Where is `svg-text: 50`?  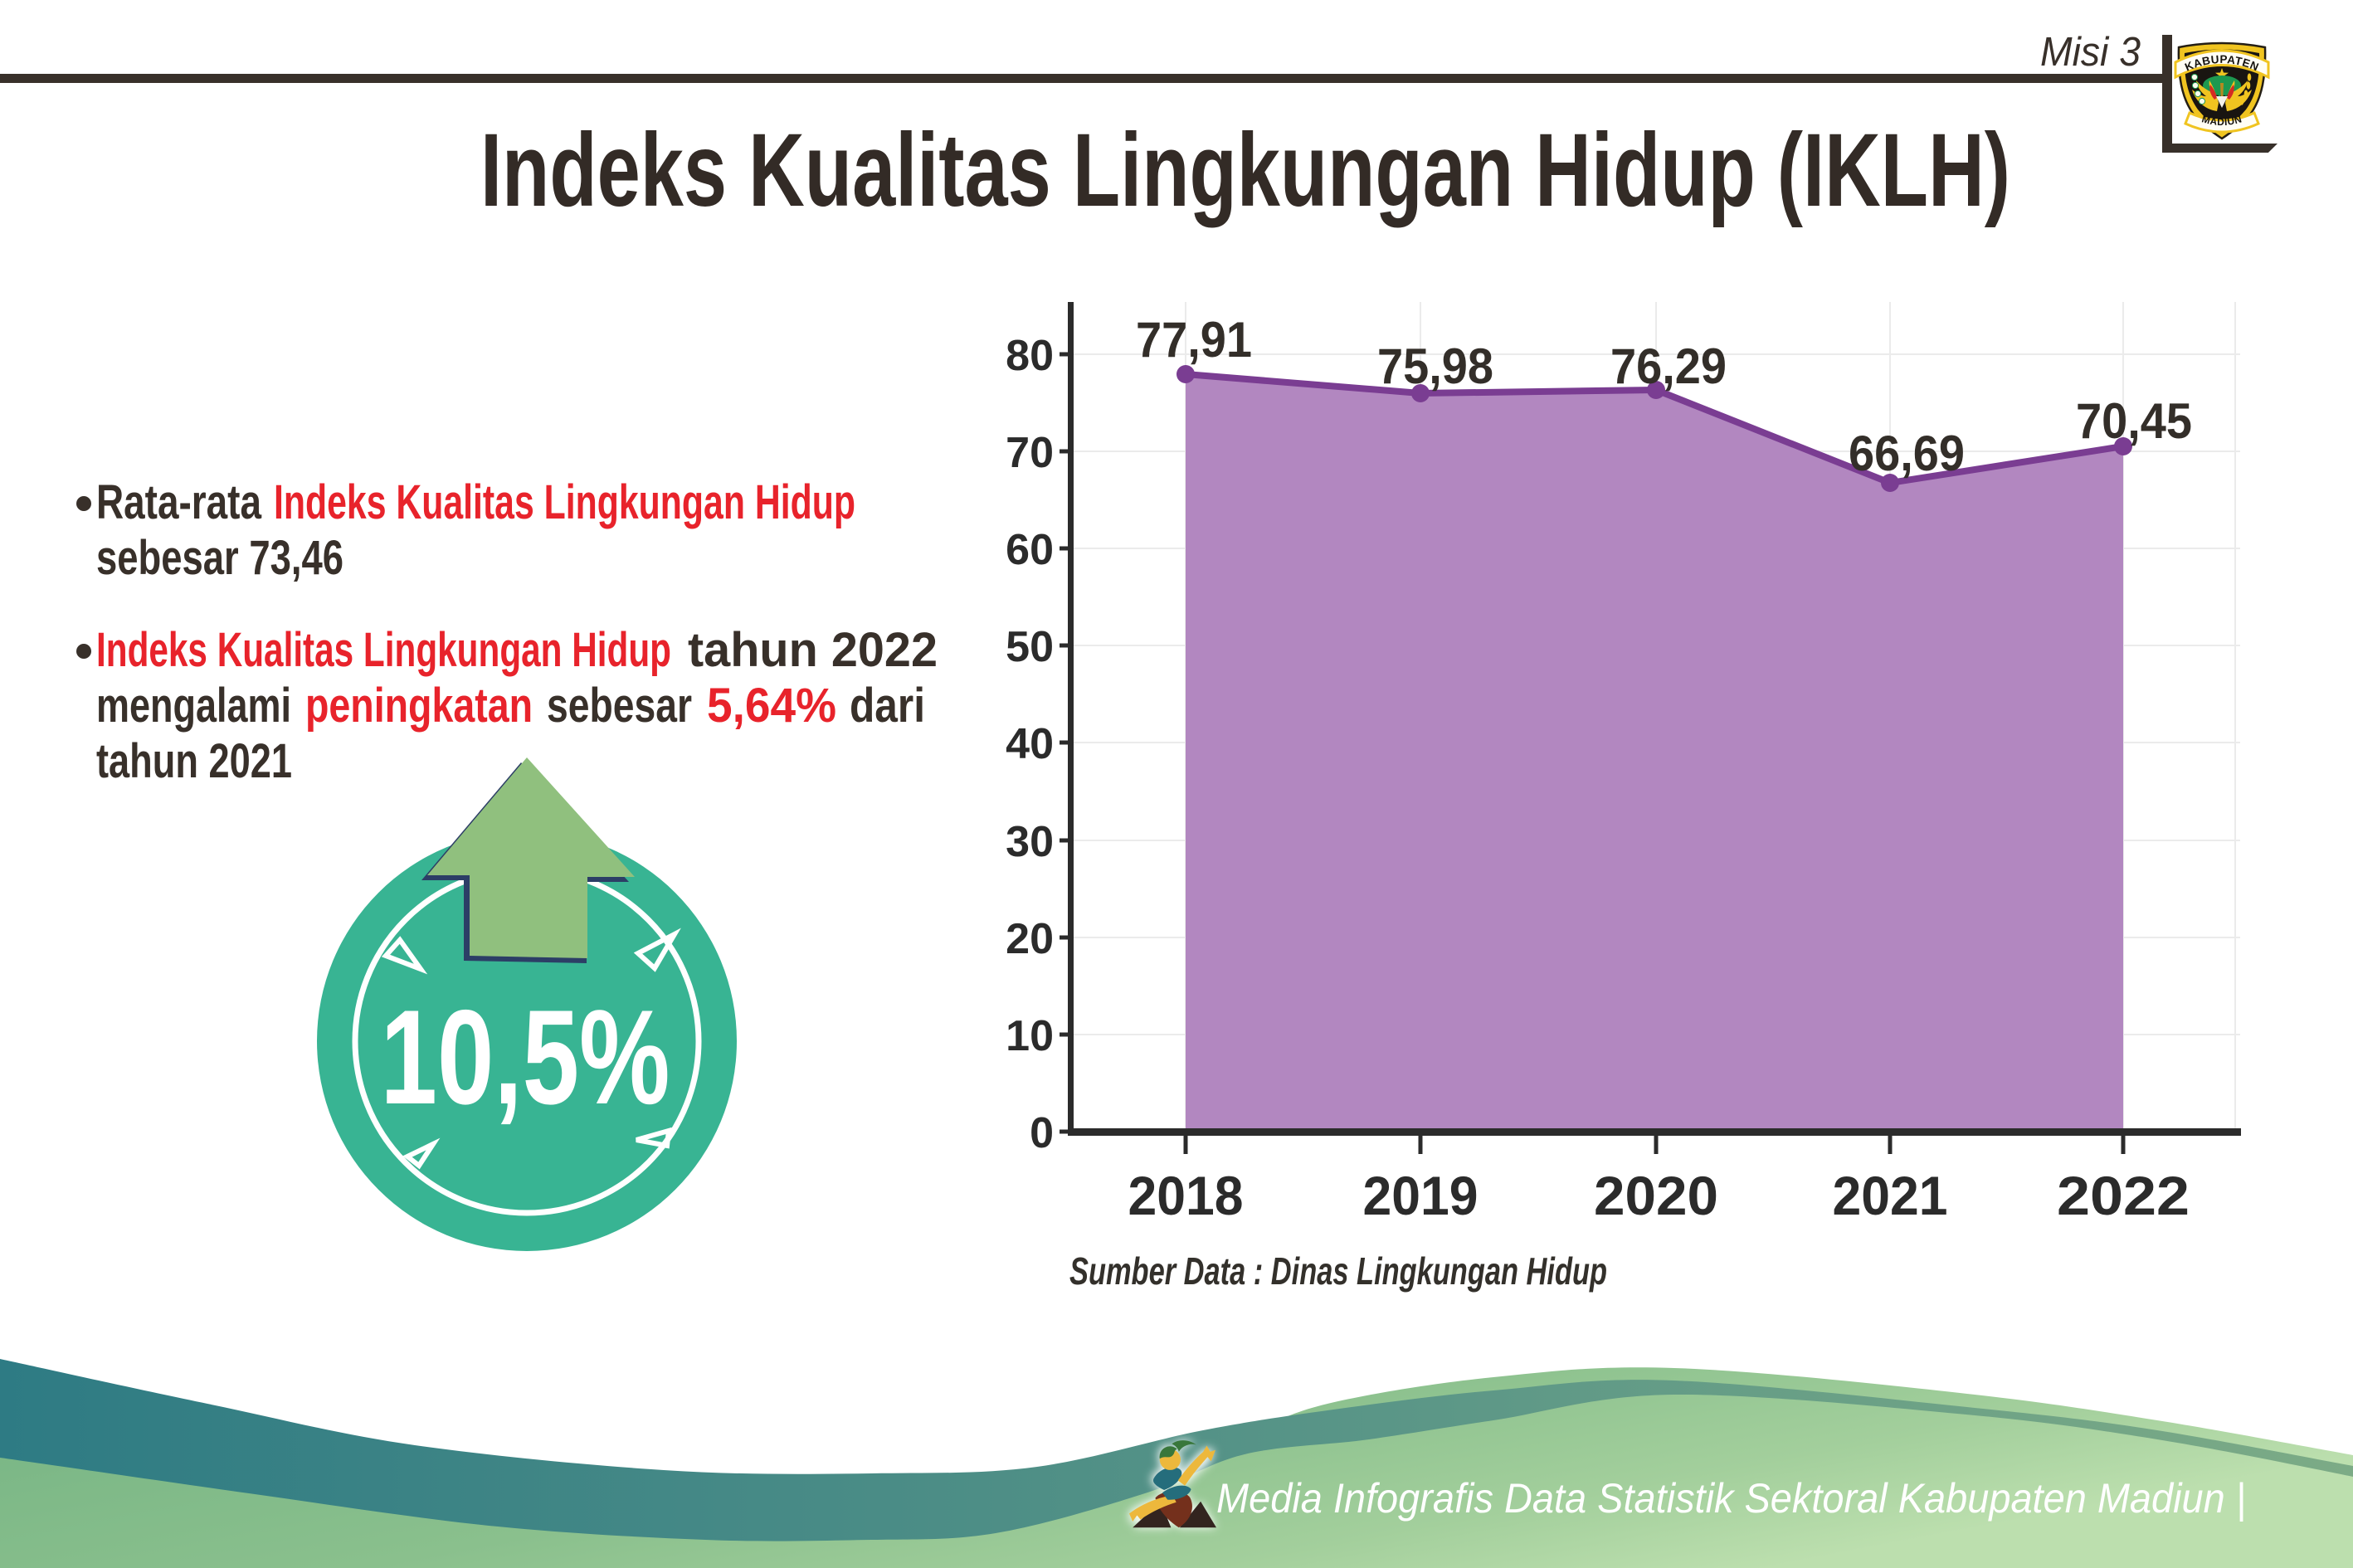 svg-text: 50 is located at coordinates (1030, 647).